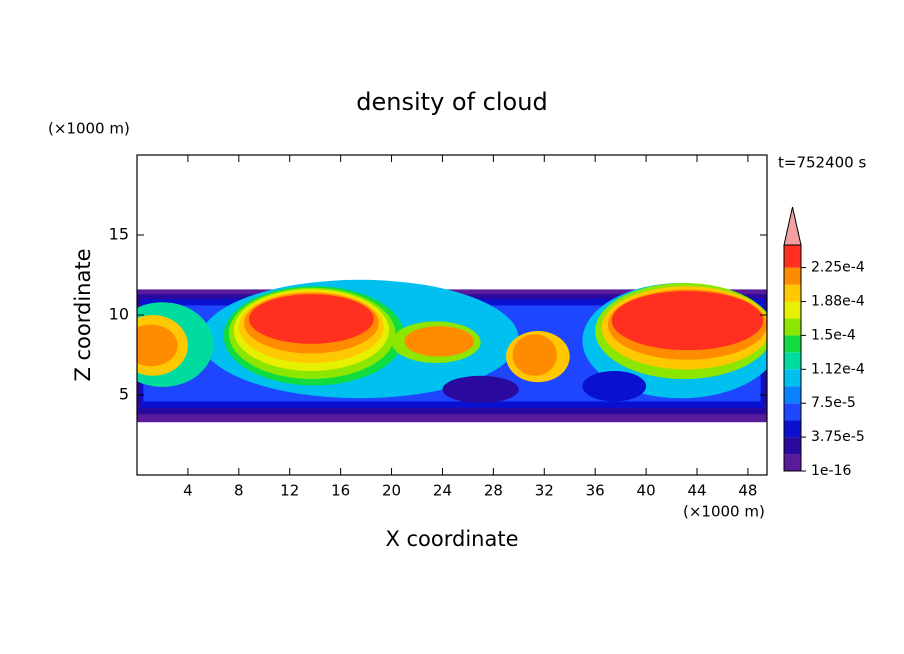 The image size is (904, 654). I want to click on colorbar-tick-label: 3.75e-5, so click(838, 437).